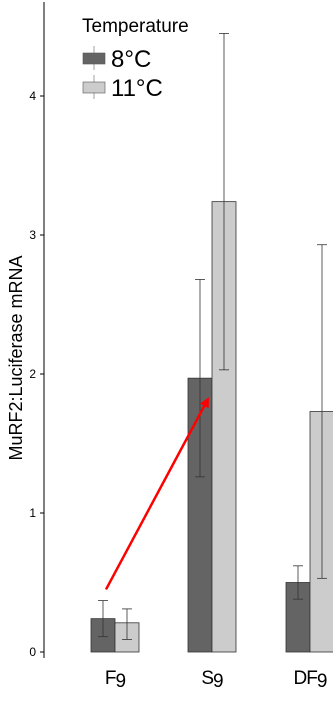 The image size is (333, 718). What do you see at coordinates (32, 652) in the screenshot?
I see `y-tick-label: 0` at bounding box center [32, 652].